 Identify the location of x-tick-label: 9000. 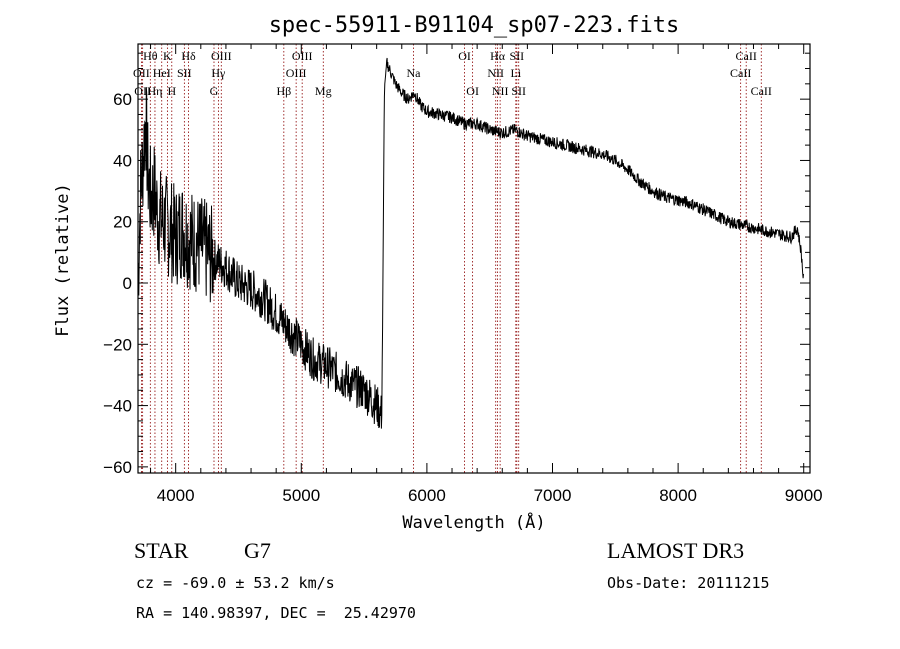
(804, 495).